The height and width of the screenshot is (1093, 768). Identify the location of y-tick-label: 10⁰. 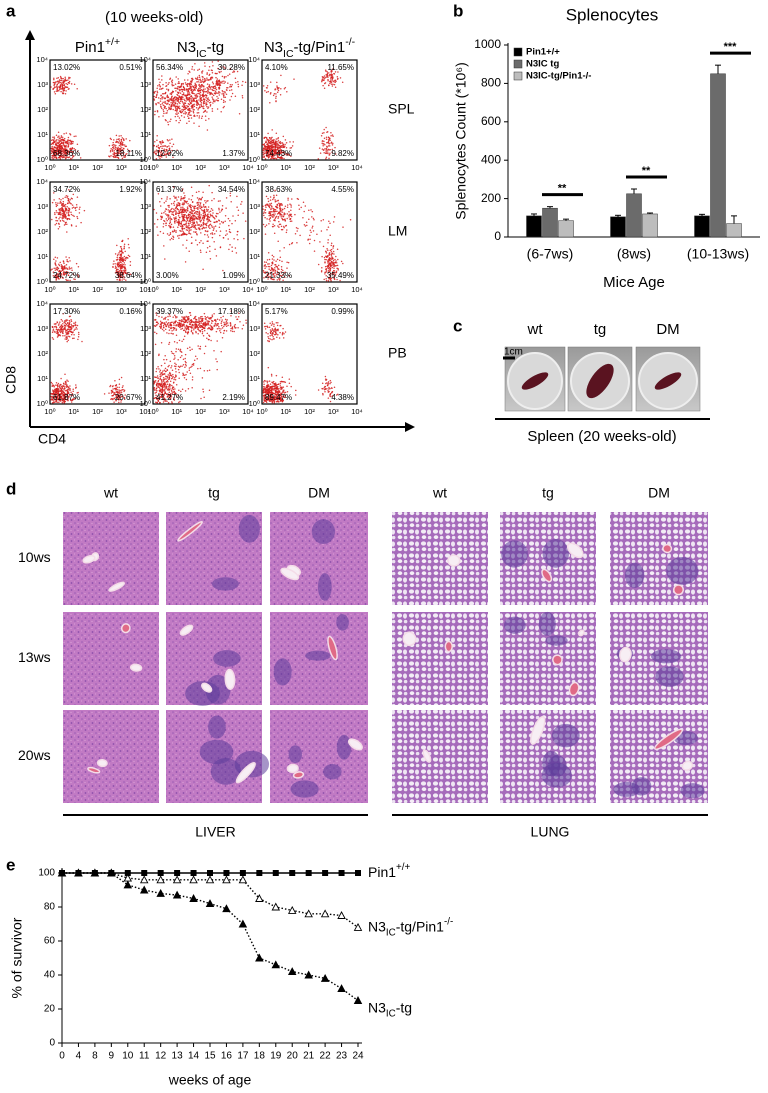
(42, 281).